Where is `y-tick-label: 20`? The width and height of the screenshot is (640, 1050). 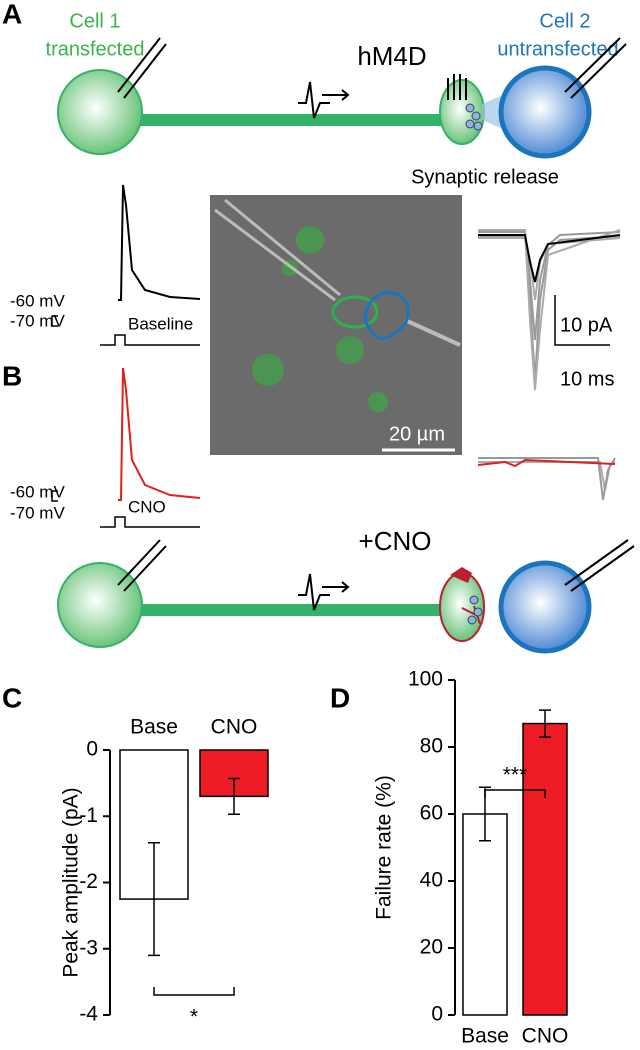 y-tick-label: 20 is located at coordinates (431, 947).